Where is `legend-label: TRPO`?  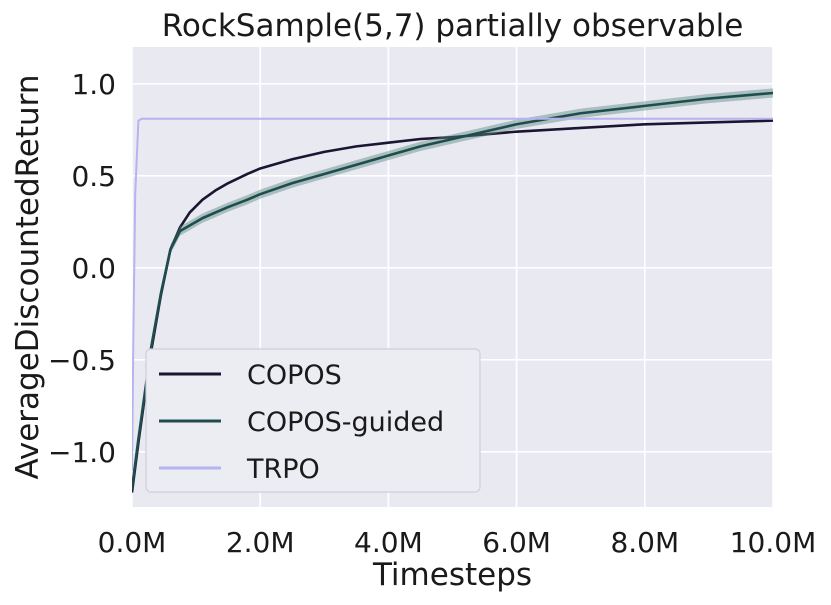 legend-label: TRPO is located at coordinates (283, 469).